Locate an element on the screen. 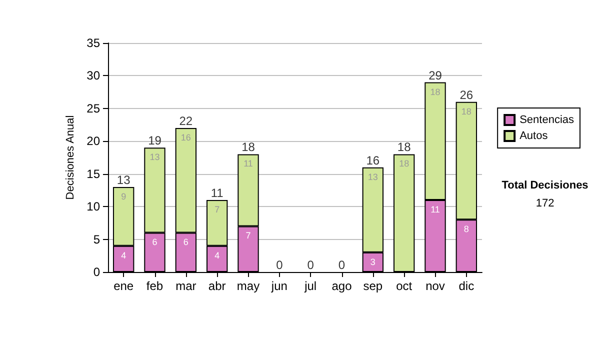 The width and height of the screenshot is (600, 340). legend-label: Autos is located at coordinates (534, 136).